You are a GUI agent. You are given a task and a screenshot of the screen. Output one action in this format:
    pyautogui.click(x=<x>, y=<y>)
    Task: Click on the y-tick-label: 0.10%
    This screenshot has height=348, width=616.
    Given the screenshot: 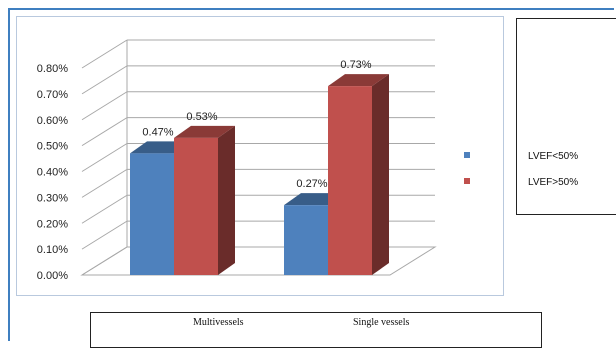 What is the action you would take?
    pyautogui.click(x=52, y=250)
    